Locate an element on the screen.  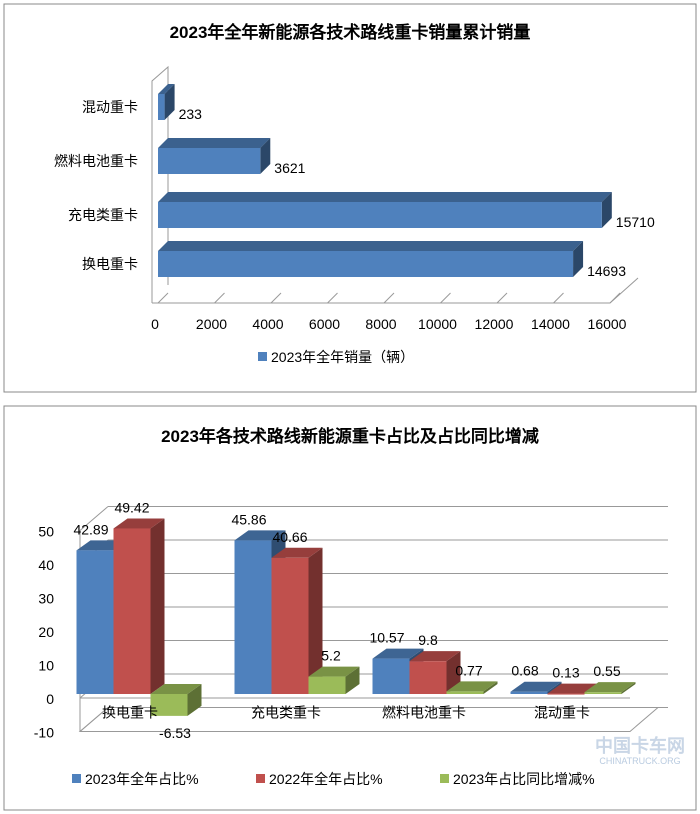
category-label: 混动重卡 is located at coordinates (562, 713).